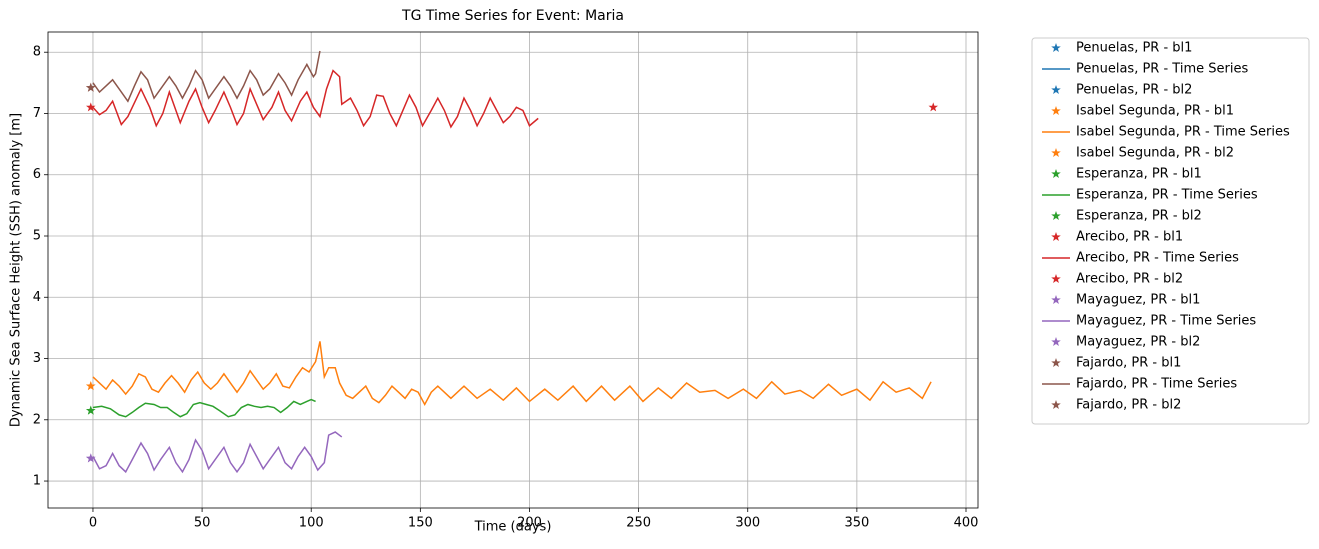  Describe the element at coordinates (37, 113) in the screenshot. I see `y-tick-label: 7` at that location.